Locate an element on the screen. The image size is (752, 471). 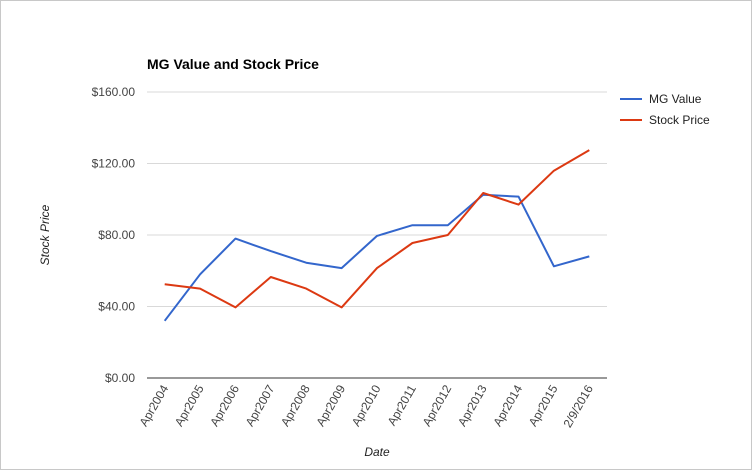
x-tick-label: Apr2014 is located at coordinates (507, 405).